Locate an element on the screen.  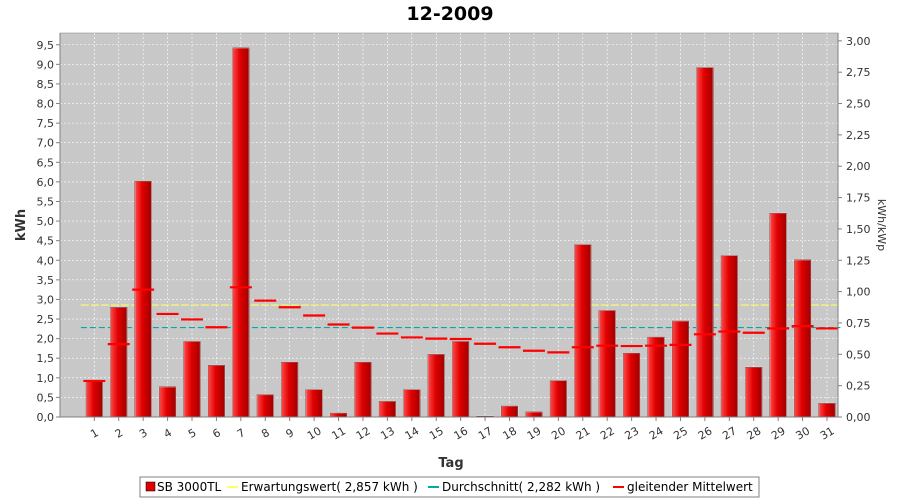
x-tick-label: 27 is located at coordinates (729, 433).